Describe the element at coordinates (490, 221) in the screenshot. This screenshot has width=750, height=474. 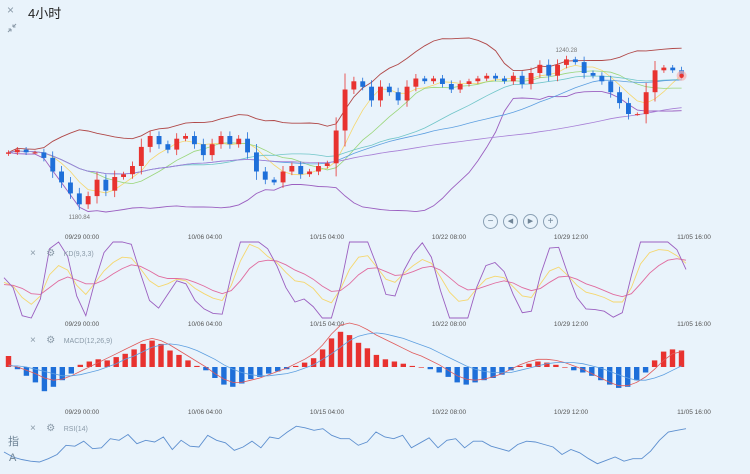
I see `minus-icon: −` at that location.